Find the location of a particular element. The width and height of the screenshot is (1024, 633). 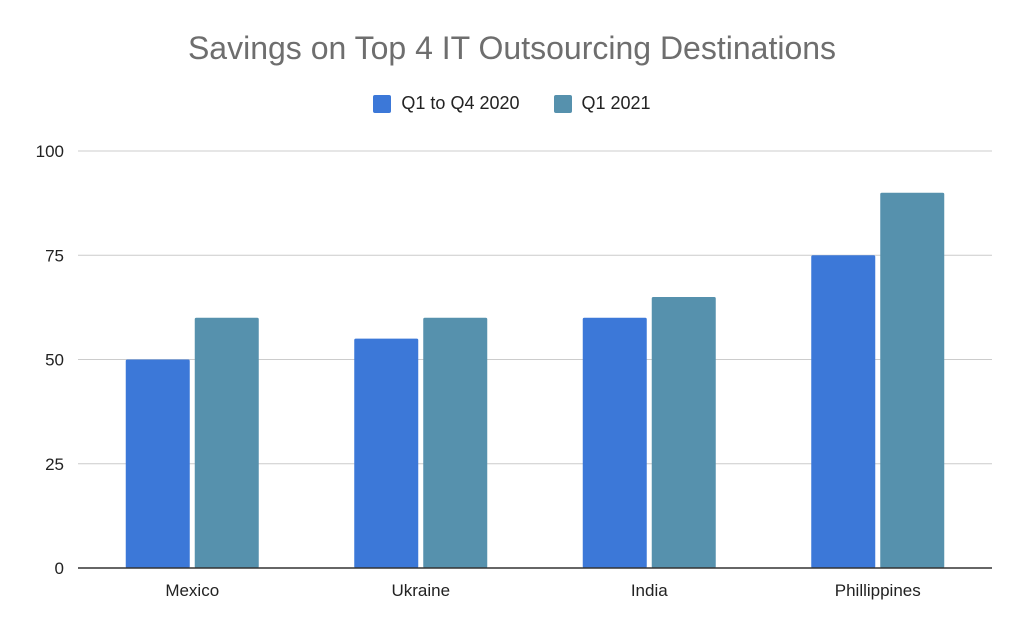

legend-item-series-2: Q1 2021 is located at coordinates (602, 103).